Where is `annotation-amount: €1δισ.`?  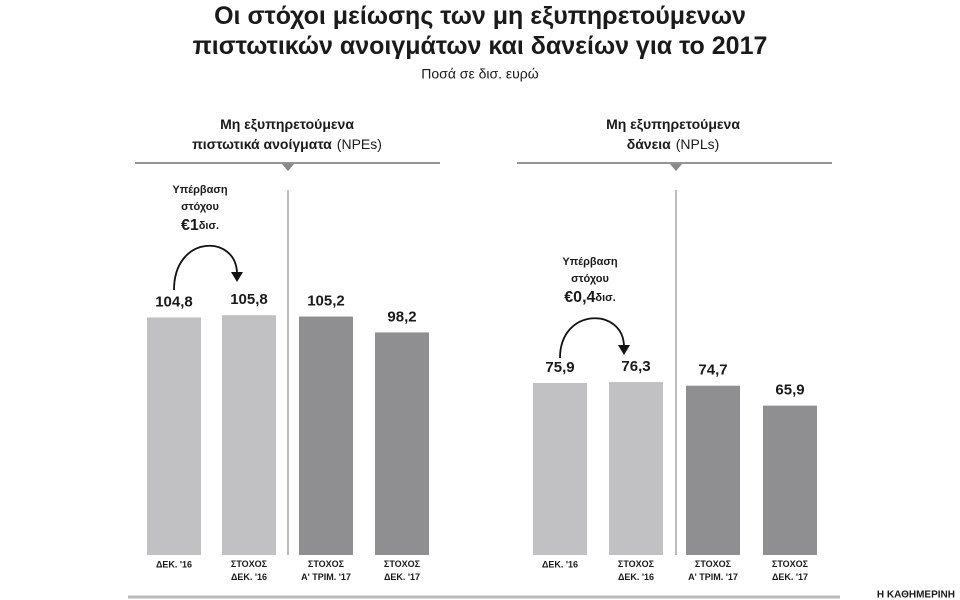 annotation-amount: €1δισ. is located at coordinates (200, 225).